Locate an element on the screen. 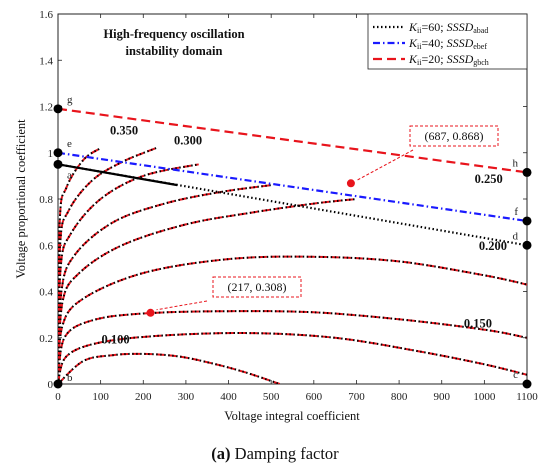  x-tick-label: 1100 is located at coordinates (527, 397).